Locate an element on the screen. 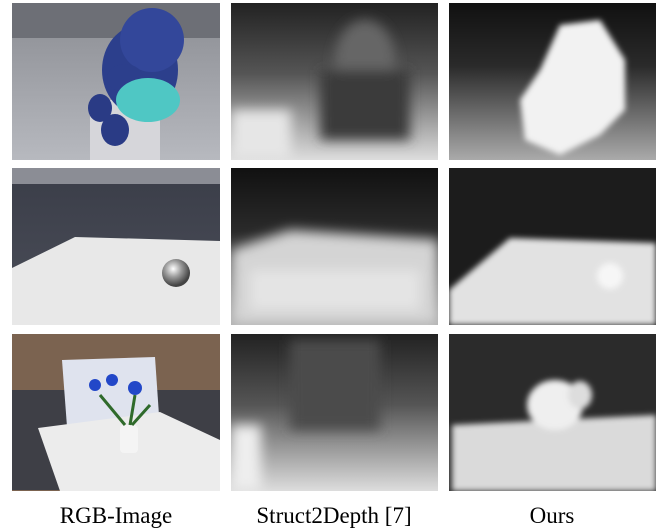 The image size is (657, 529). column-label: Ours is located at coordinates (552, 515).